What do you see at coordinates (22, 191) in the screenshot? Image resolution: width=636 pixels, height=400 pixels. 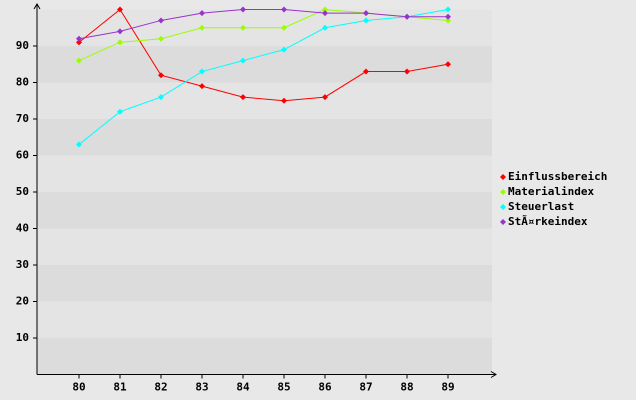 I see `y-tick-label: 50` at bounding box center [22, 191].